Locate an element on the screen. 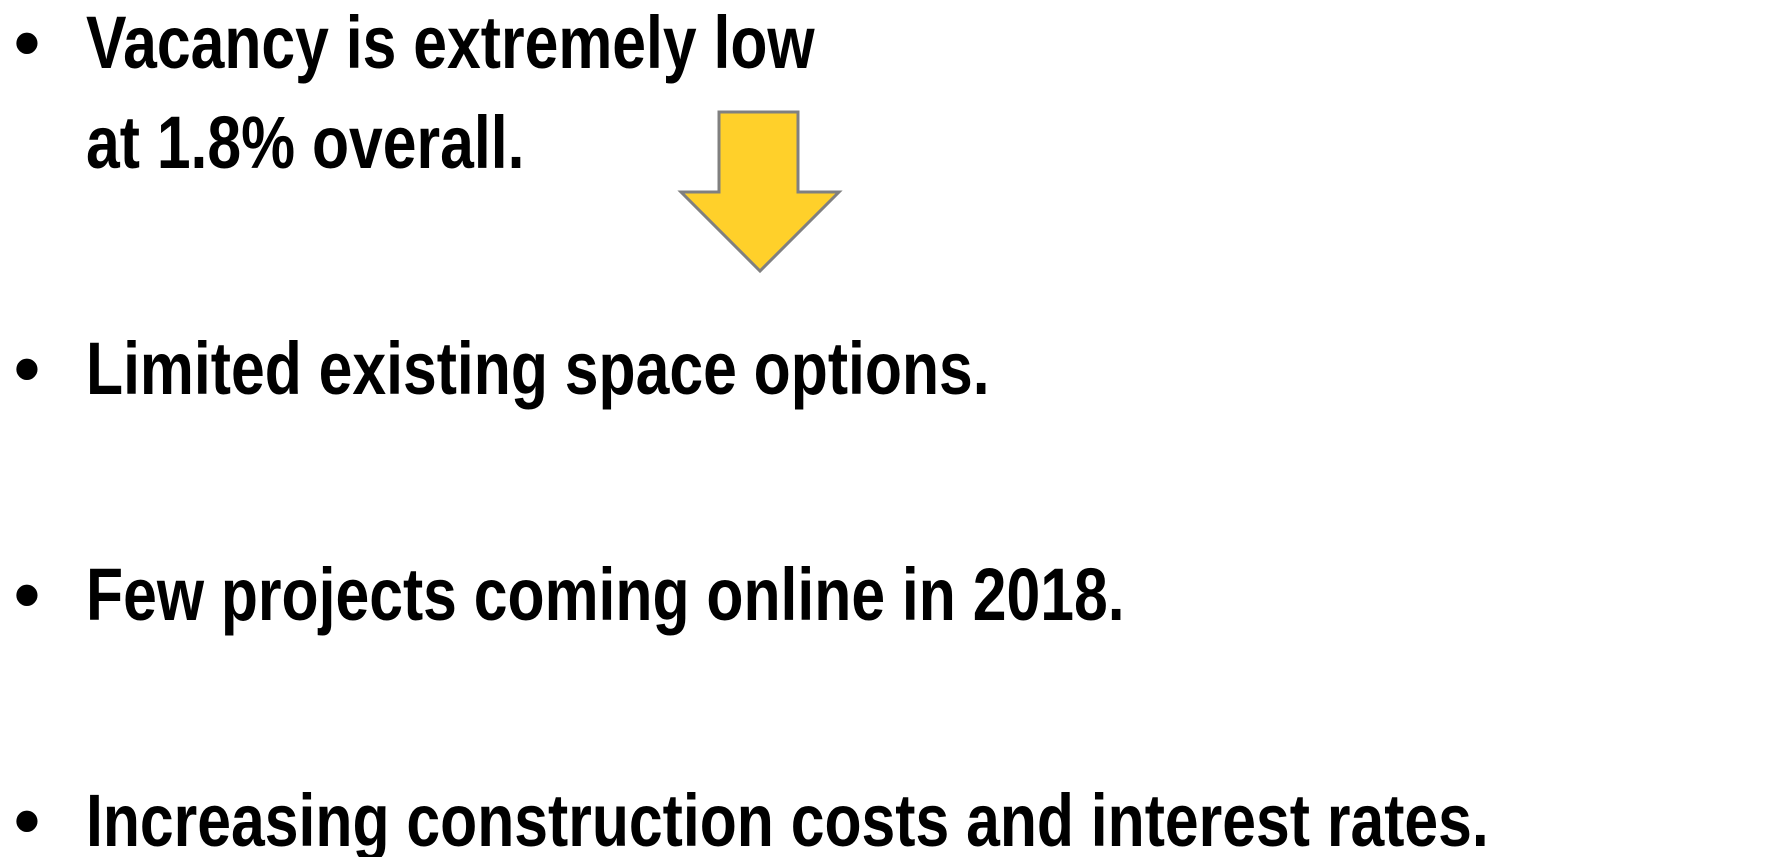 The width and height of the screenshot is (1786, 857). bullet-text: Vacancy is extremely low is located at coordinates (450, 42).